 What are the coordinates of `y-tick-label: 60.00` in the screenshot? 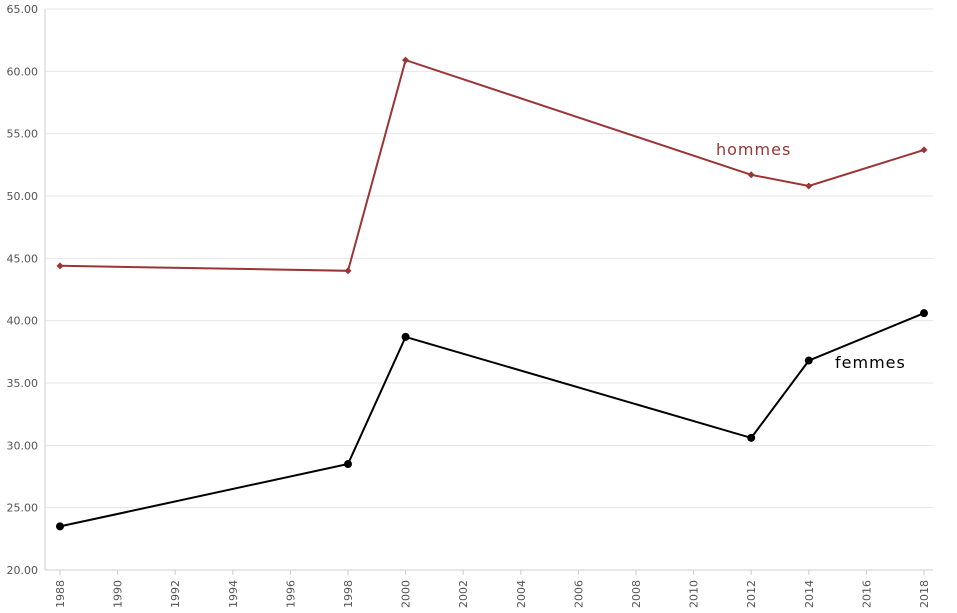 It's located at (23, 71).